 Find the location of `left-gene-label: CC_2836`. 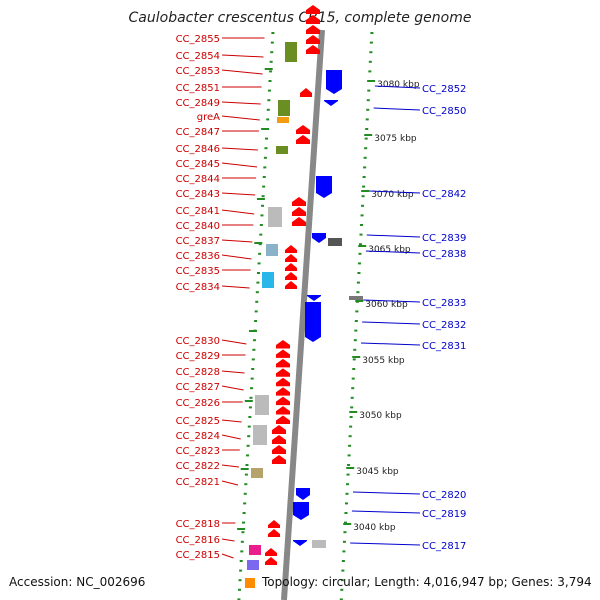

left-gene-label: CC_2836 is located at coordinates (198, 256).